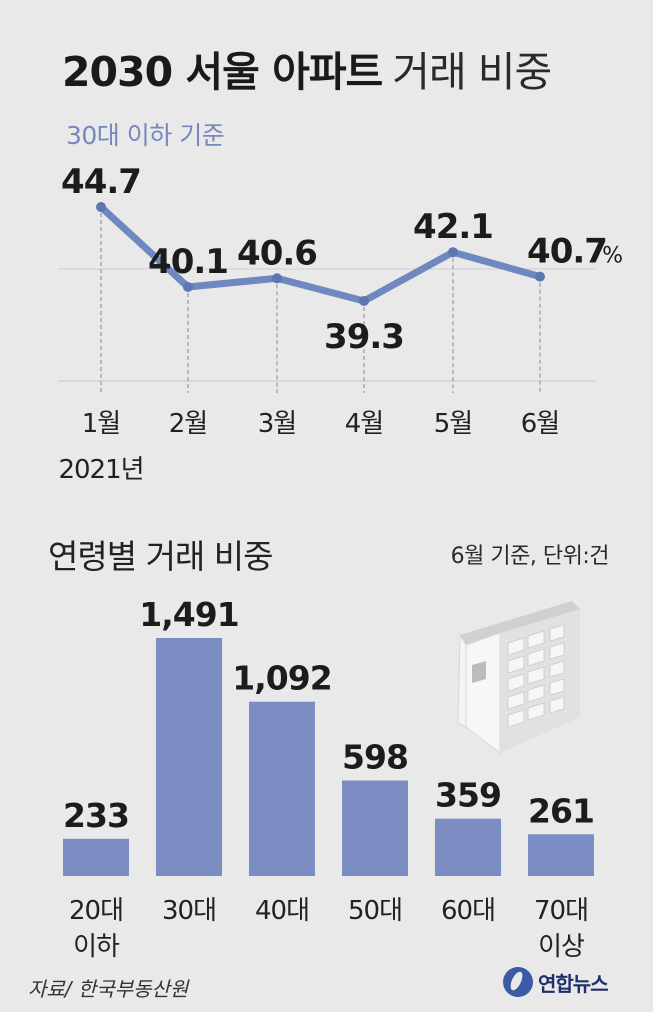 This screenshot has width=653, height=1012. Describe the element at coordinates (96, 947) in the screenshot. I see `category-label: 이하` at that location.